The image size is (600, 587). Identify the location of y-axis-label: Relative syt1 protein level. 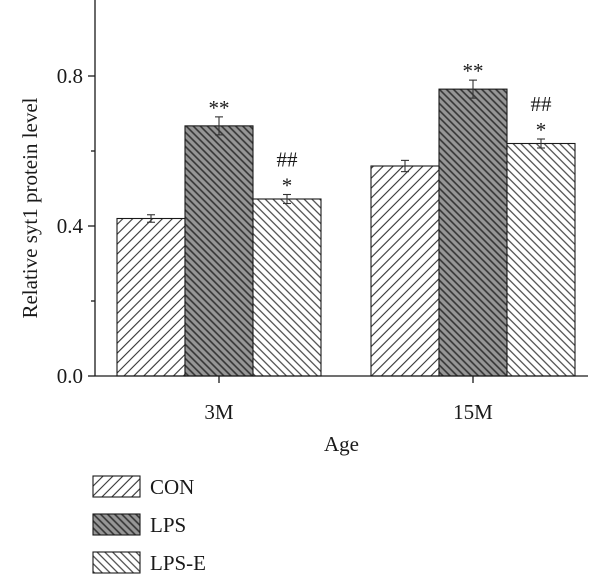
(30, 207).